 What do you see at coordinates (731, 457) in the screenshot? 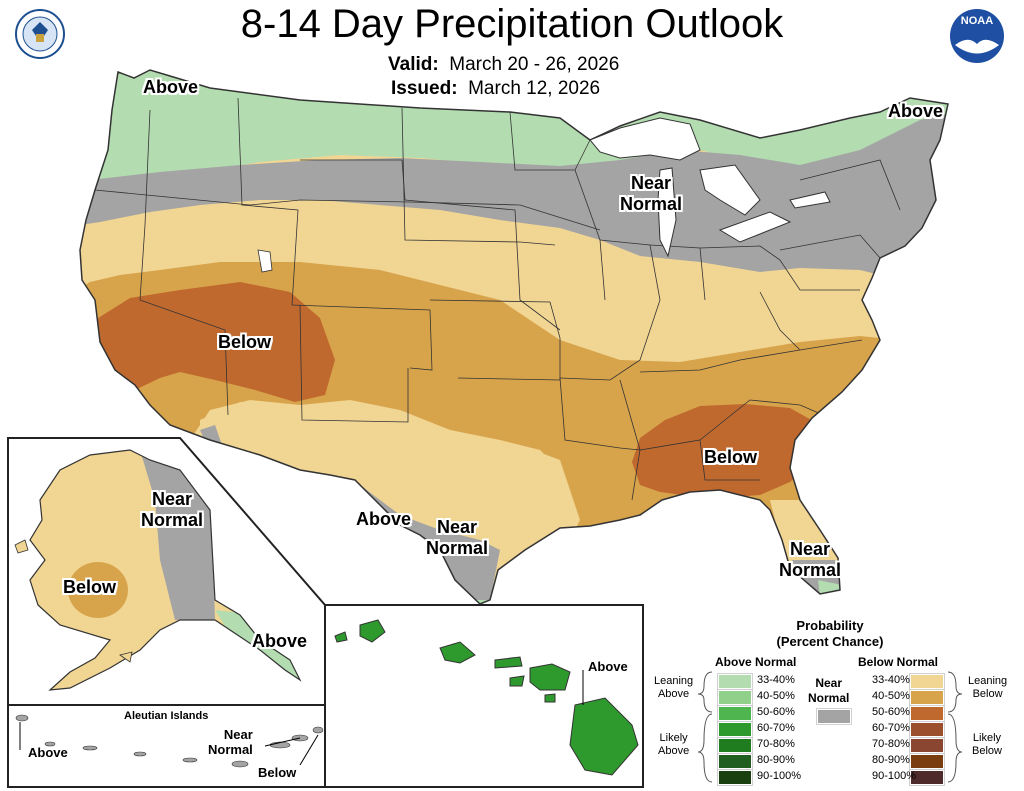
I see `label-se-below: Below` at bounding box center [731, 457].